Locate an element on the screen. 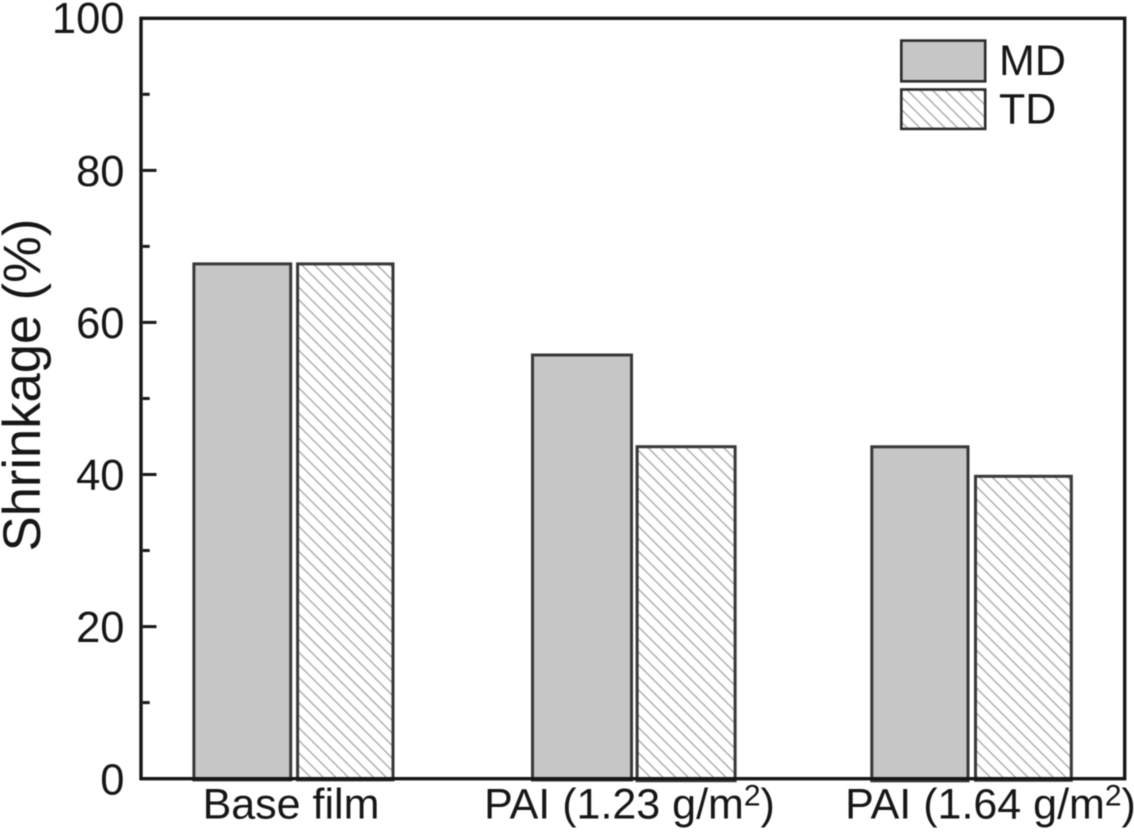 This screenshot has height=834, width=1134. svg-text: PAI (1.23 g/m2) is located at coordinates (629, 804).